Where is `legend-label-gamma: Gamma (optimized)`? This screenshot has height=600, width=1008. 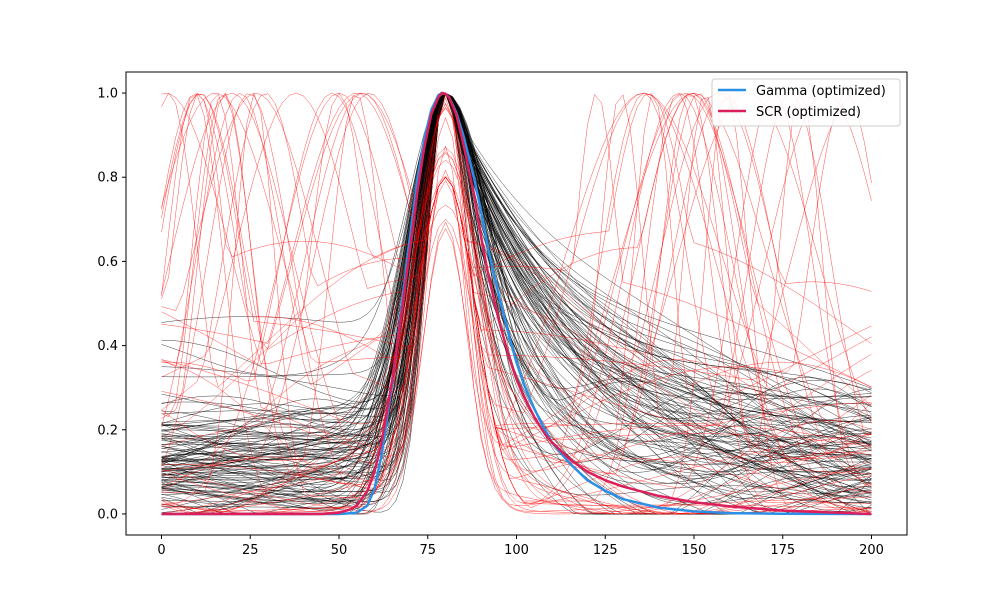 legend-label-gamma: Gamma (optimized) is located at coordinates (821, 91).